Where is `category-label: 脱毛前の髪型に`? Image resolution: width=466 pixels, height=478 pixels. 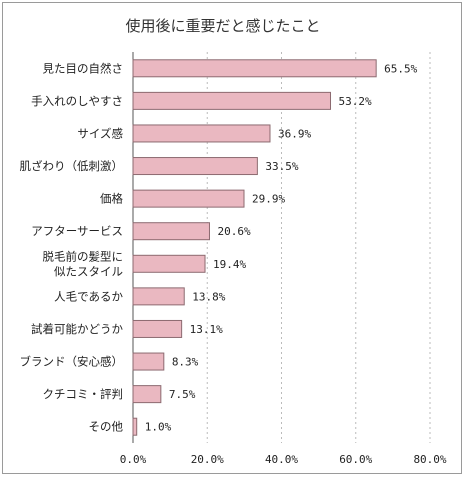
category-label: 脱毛前の髪型に is located at coordinates (83, 256).